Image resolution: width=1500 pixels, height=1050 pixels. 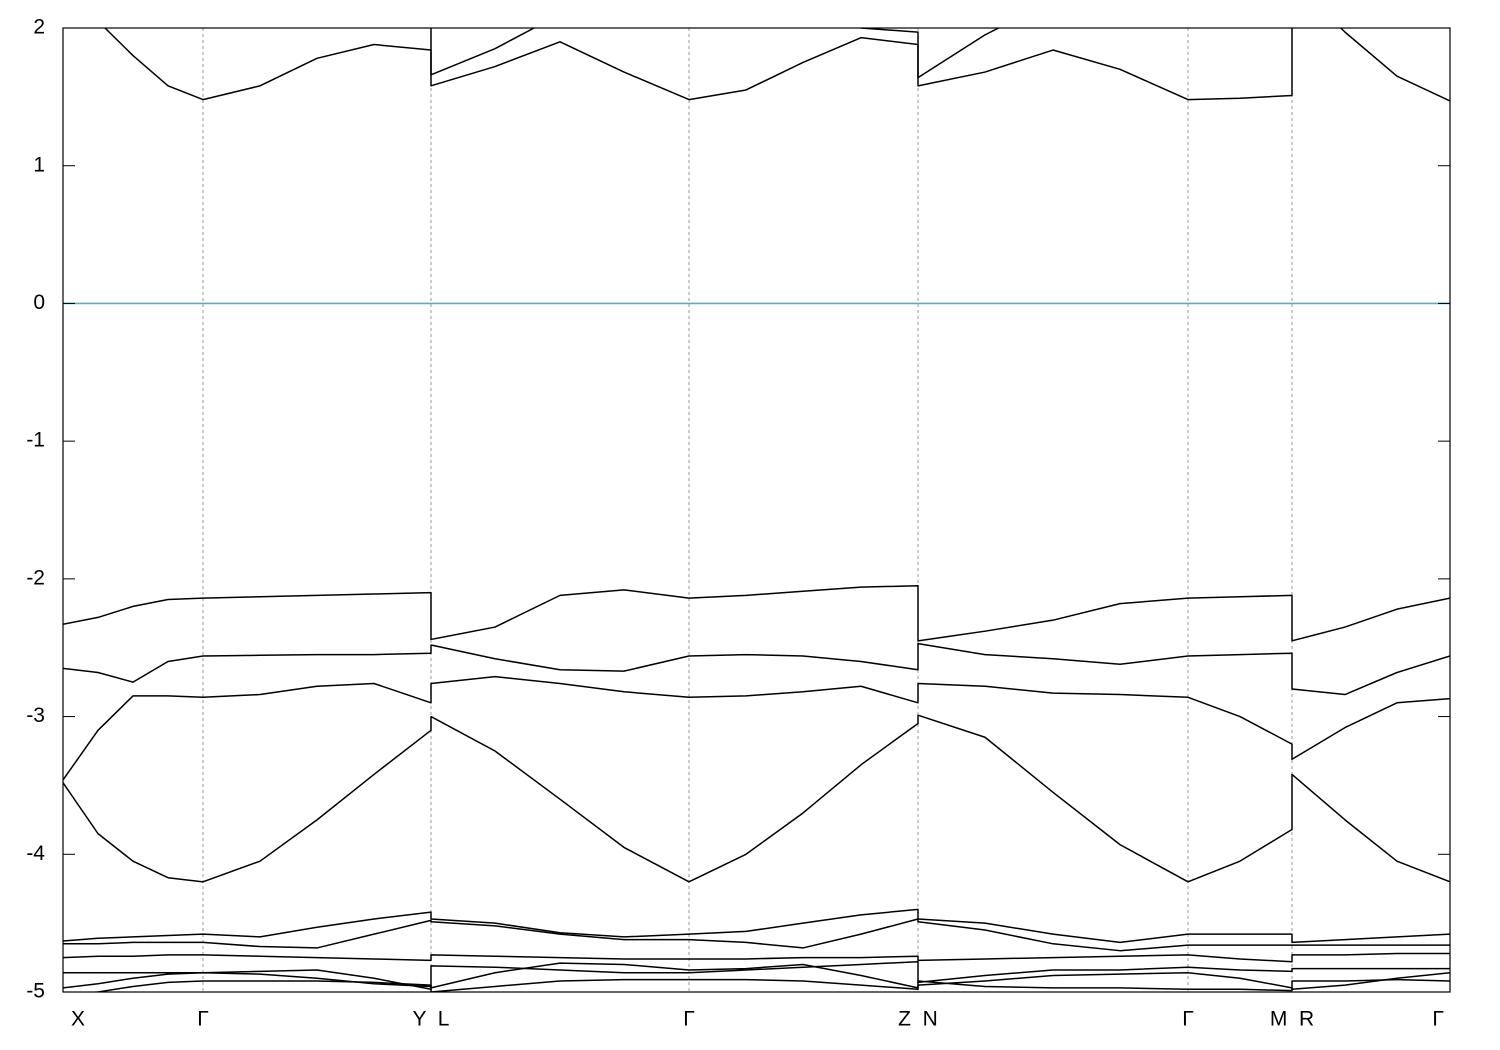 I want to click on x-tick-label: Y L, so click(x=431, y=1019).